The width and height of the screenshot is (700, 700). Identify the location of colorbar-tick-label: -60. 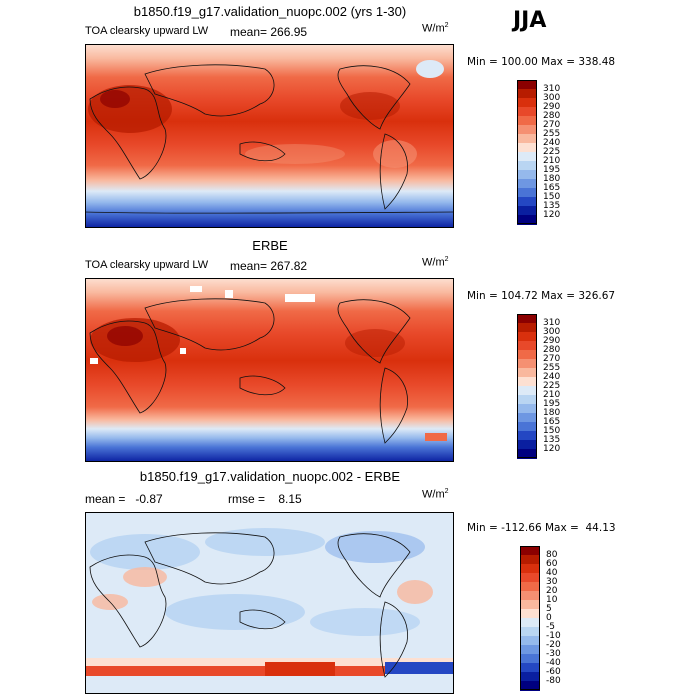
(553, 671).